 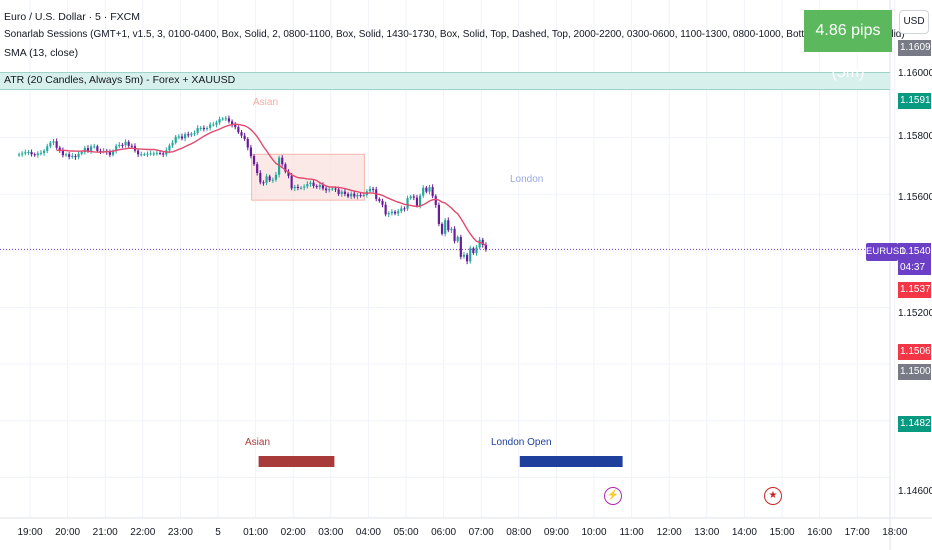 What do you see at coordinates (914, 22) in the screenshot?
I see `currency-button: USD` at bounding box center [914, 22].